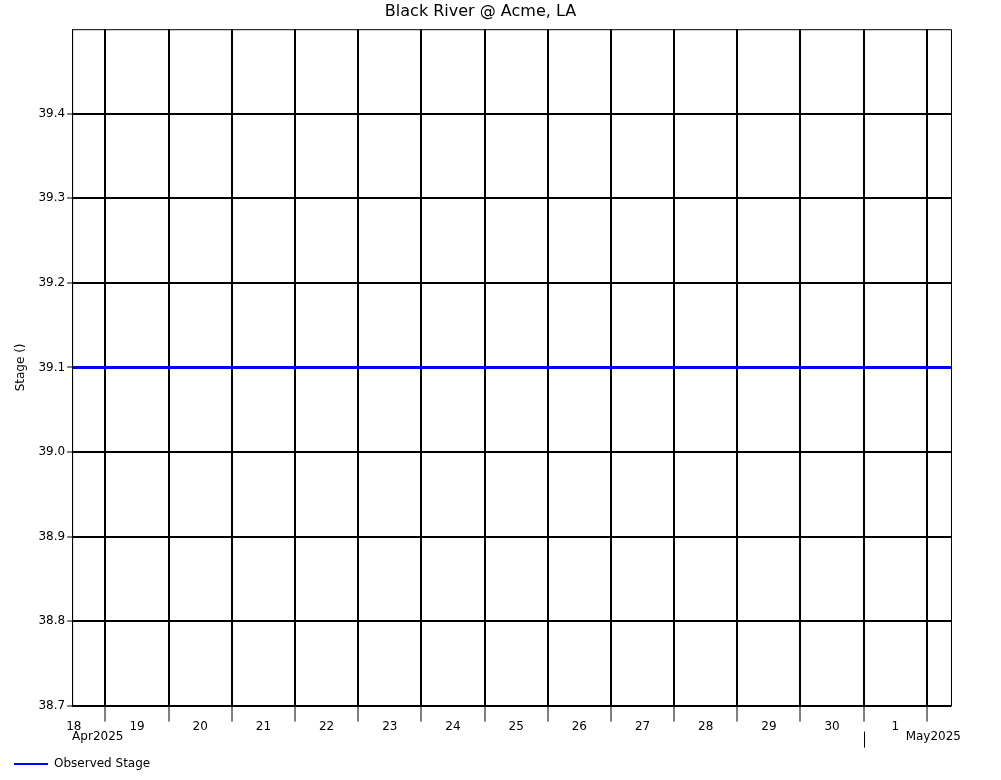 The height and width of the screenshot is (780, 1001). Describe the element at coordinates (516, 725) in the screenshot. I see `x-tick-label: 25` at that location.